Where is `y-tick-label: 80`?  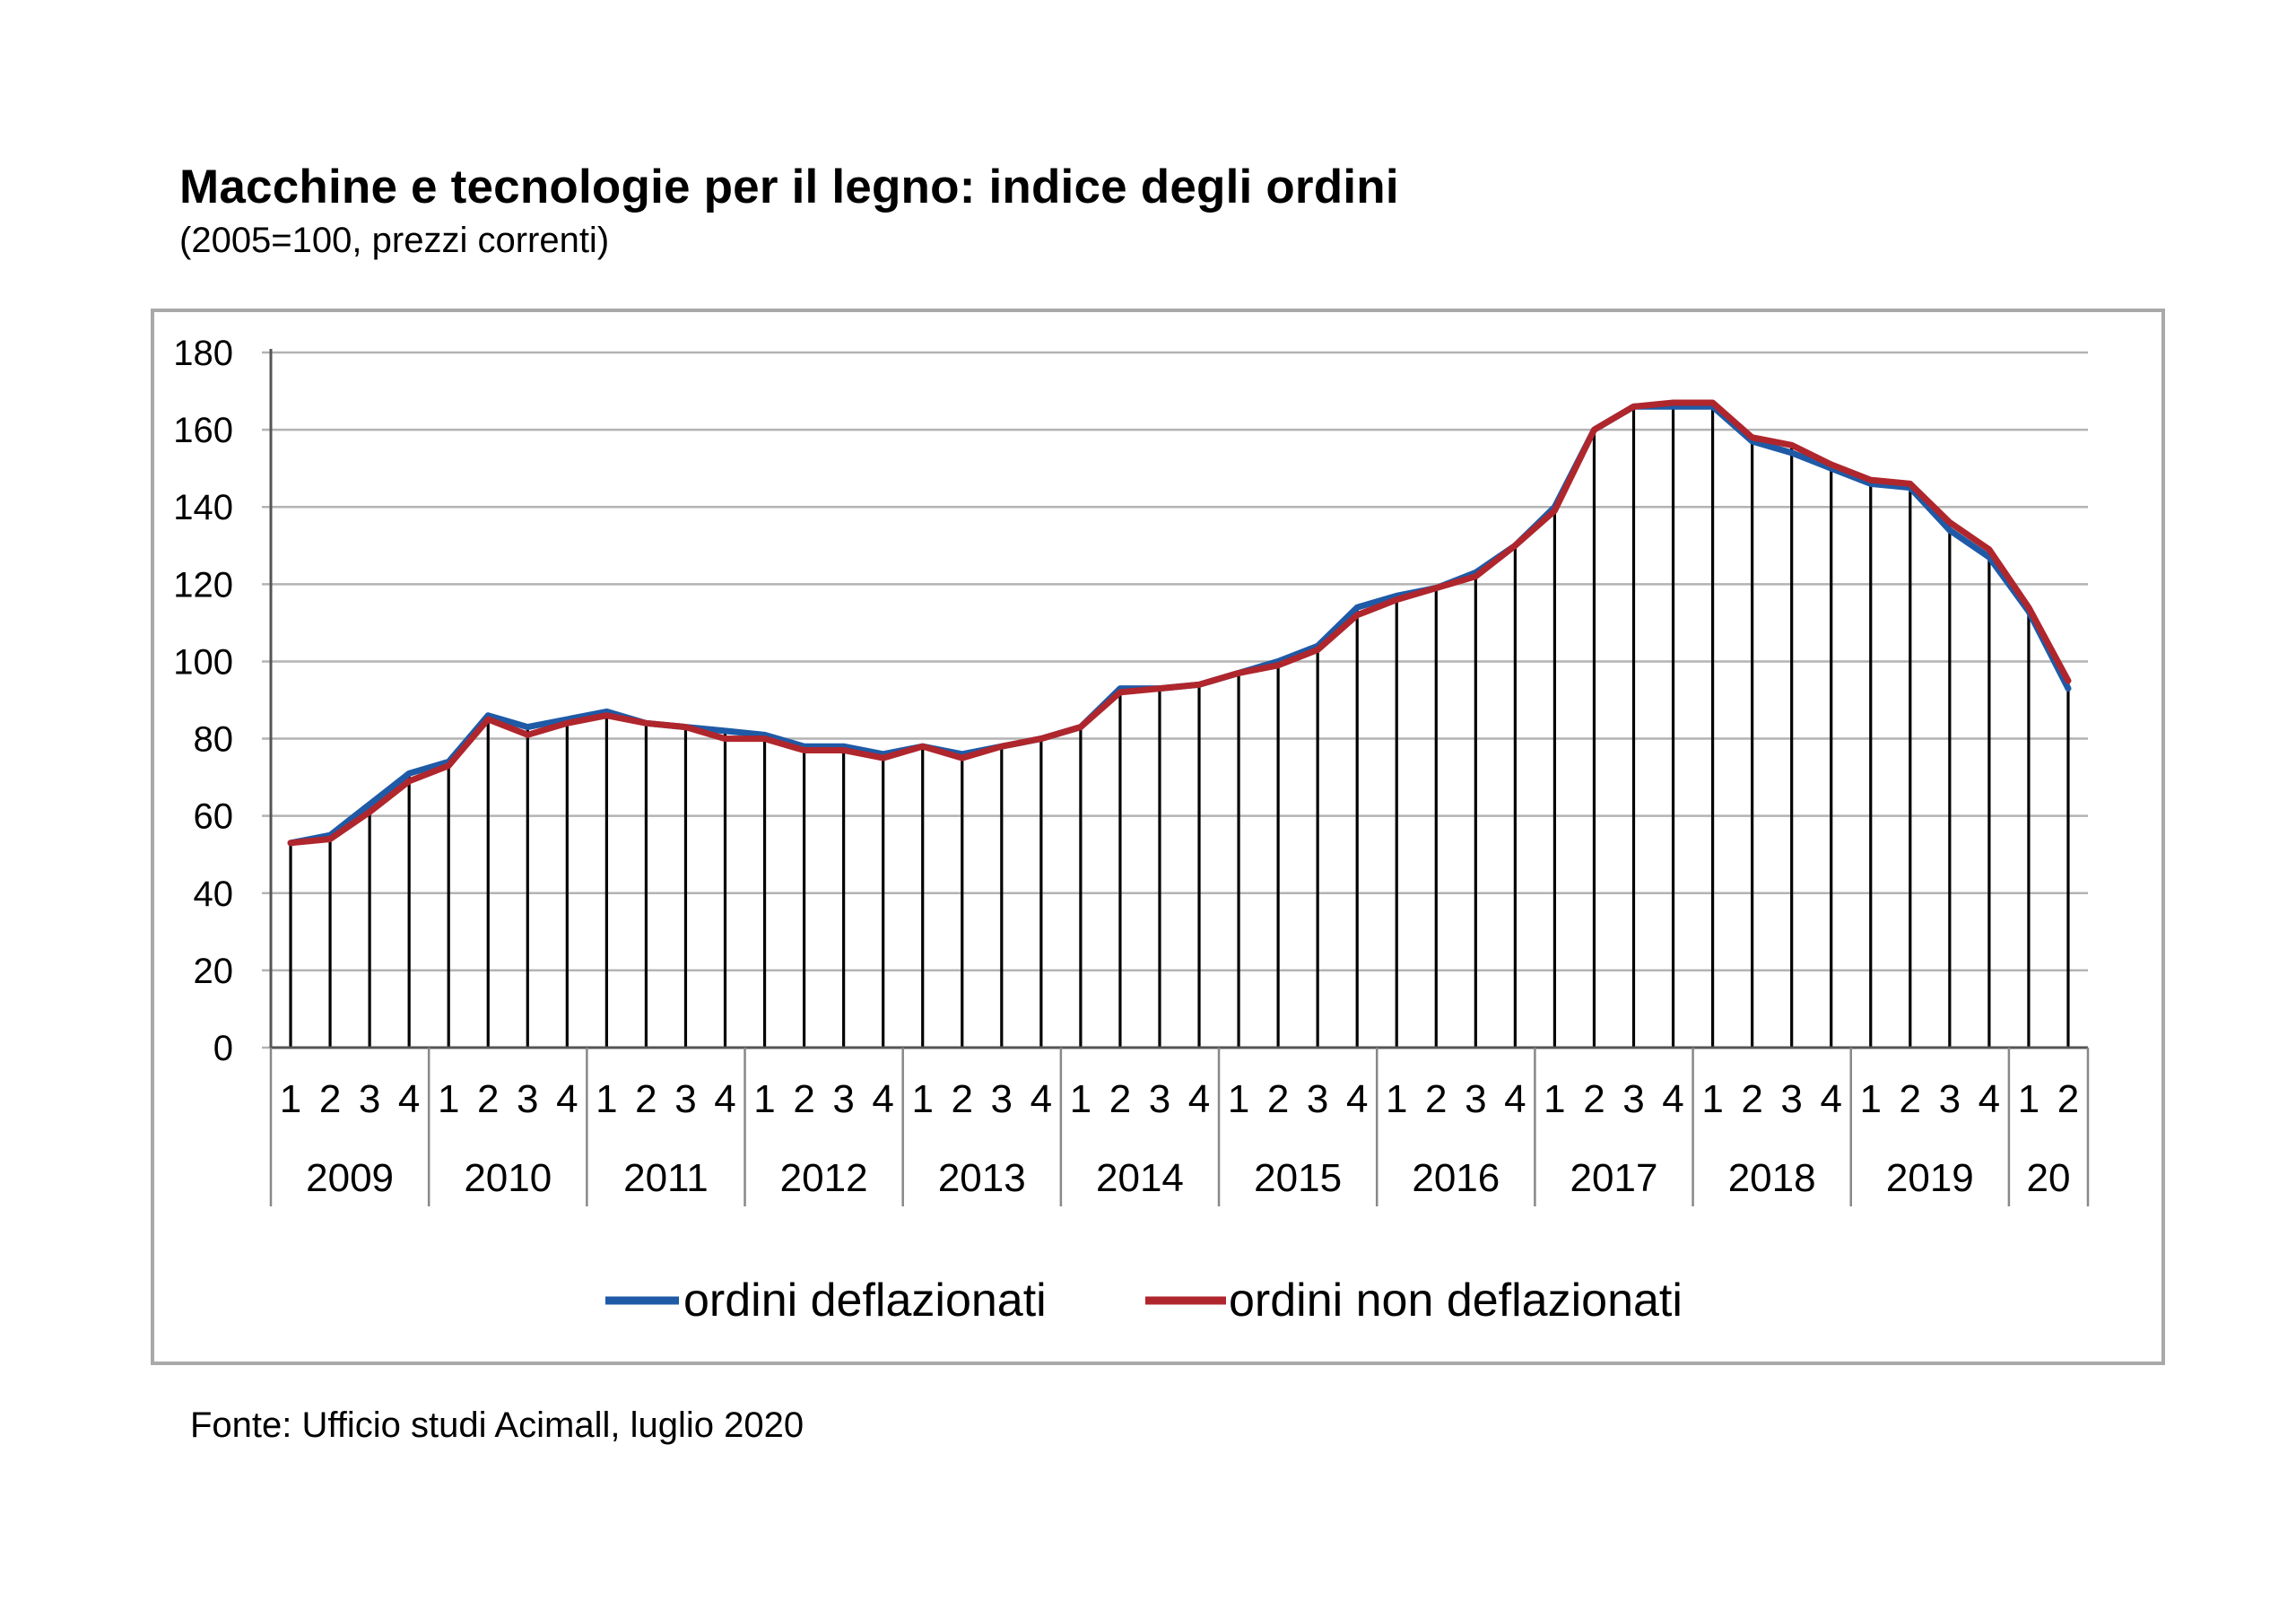 y-tick-label: 80 is located at coordinates (214, 740).